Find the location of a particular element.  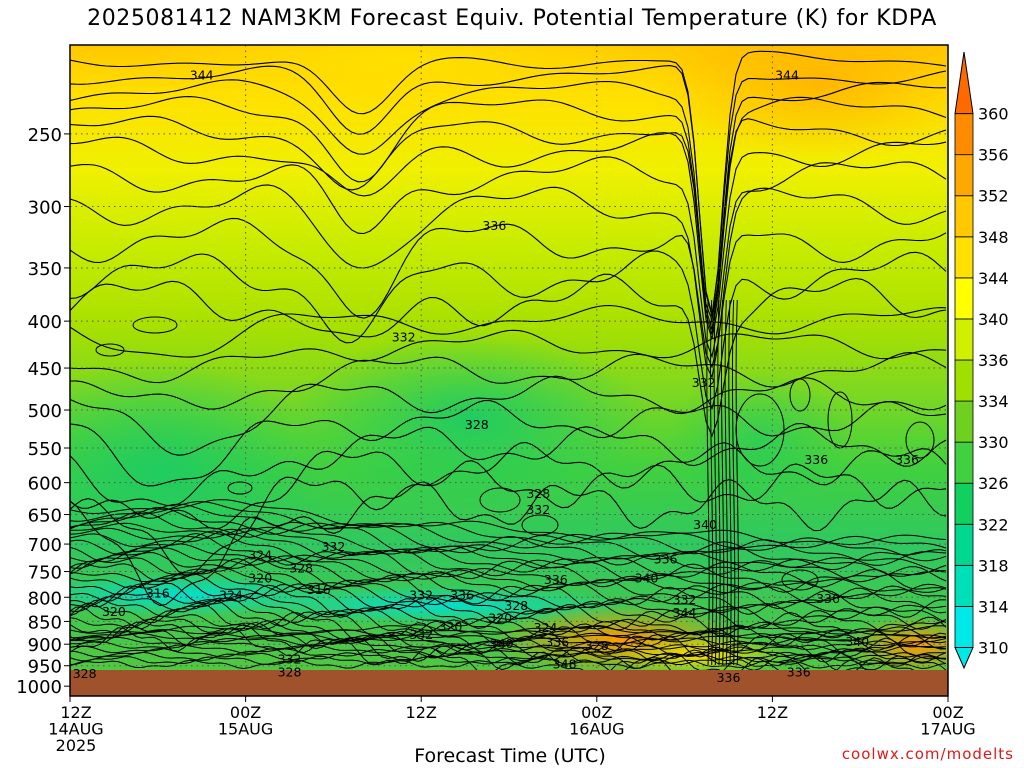

colorbar-label: 348 is located at coordinates (993, 237).